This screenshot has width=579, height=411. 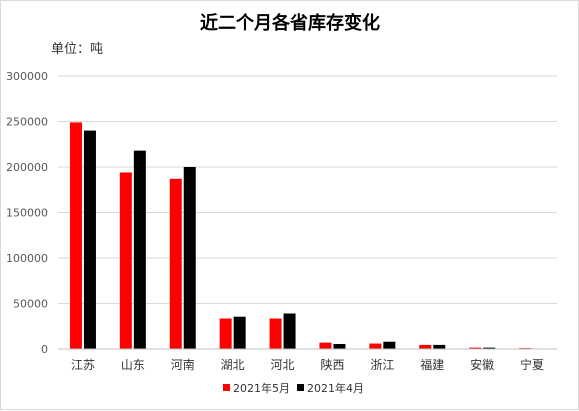 I want to click on y-tick-label: 250000, so click(x=27, y=122).